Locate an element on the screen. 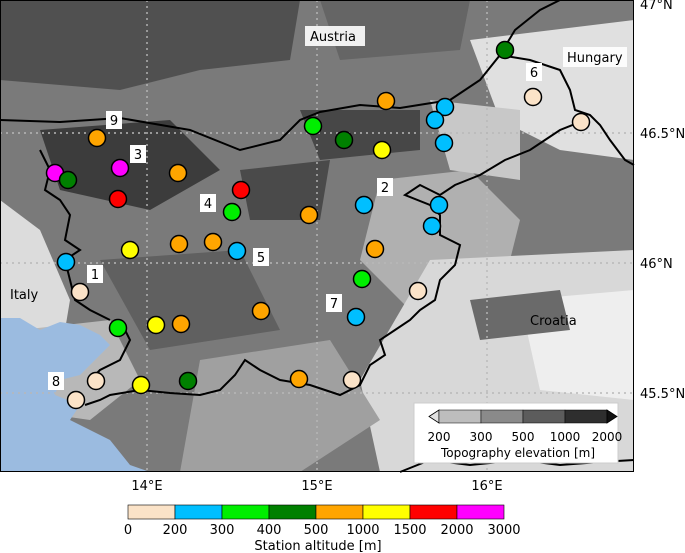 This screenshot has height=553, width=685. topography-tick-label: 300 is located at coordinates (481, 437).